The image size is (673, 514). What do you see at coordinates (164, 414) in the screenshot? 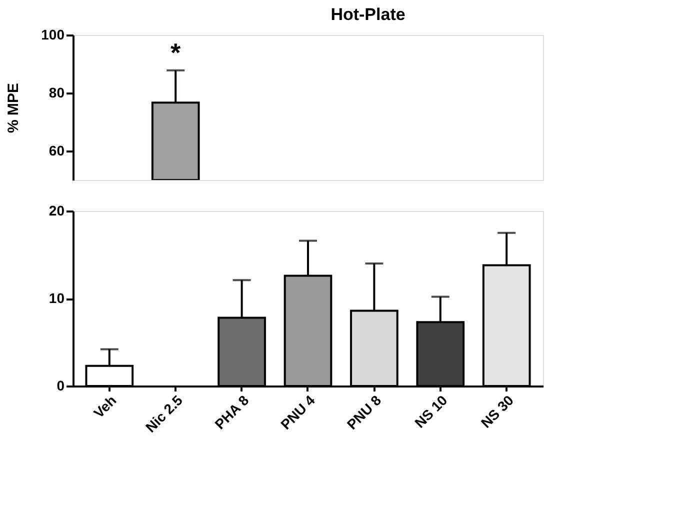
I see `x-tick-label: Nic 2.5` at bounding box center [164, 414].